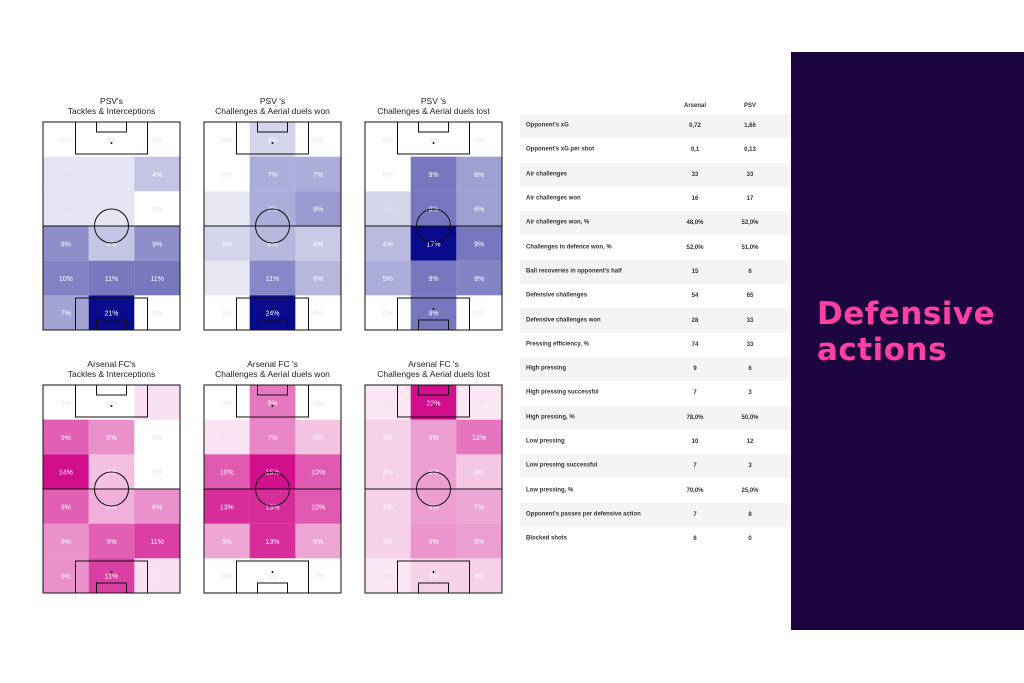 The height and width of the screenshot is (683, 1024). Describe the element at coordinates (547, 125) in the screenshot. I see `stat-label: Opponent's xG` at that location.